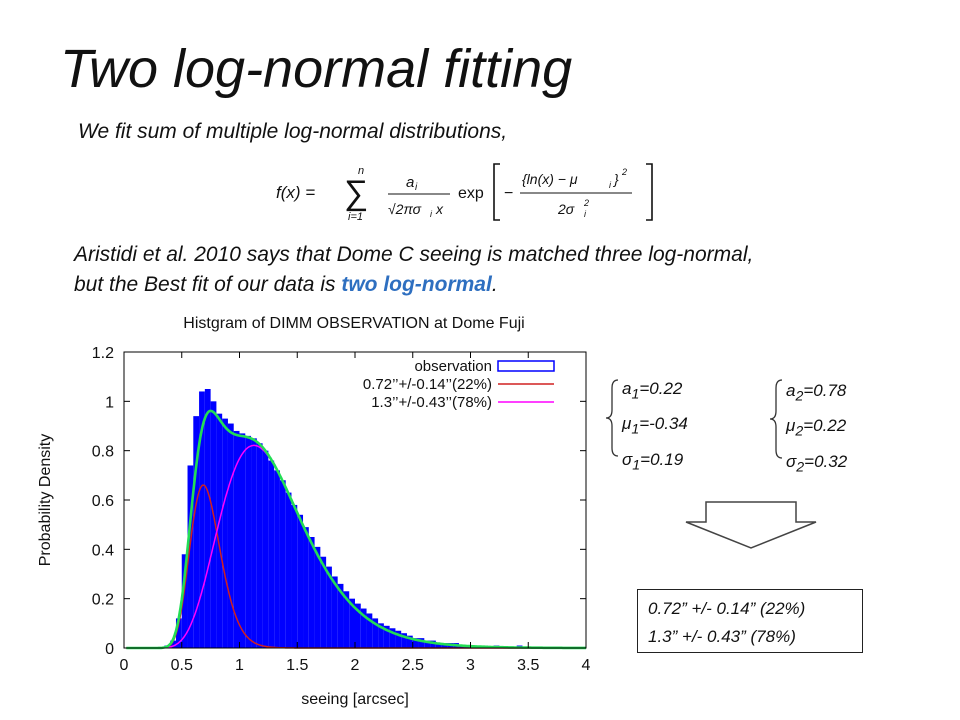  What do you see at coordinates (653, 461) in the screenshot?
I see `param-sigma1: σ1=0.19` at bounding box center [653, 461].